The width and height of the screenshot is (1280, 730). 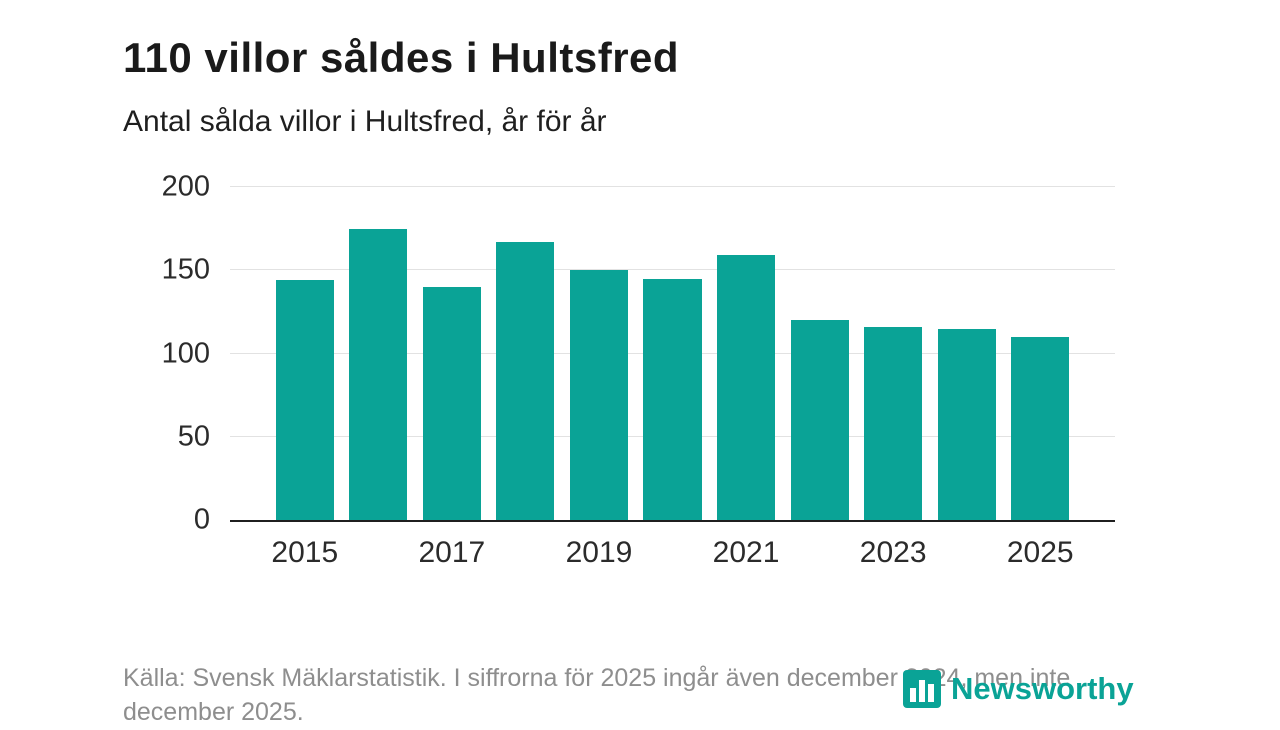 I want to click on bar-2022, so click(x=819, y=420).